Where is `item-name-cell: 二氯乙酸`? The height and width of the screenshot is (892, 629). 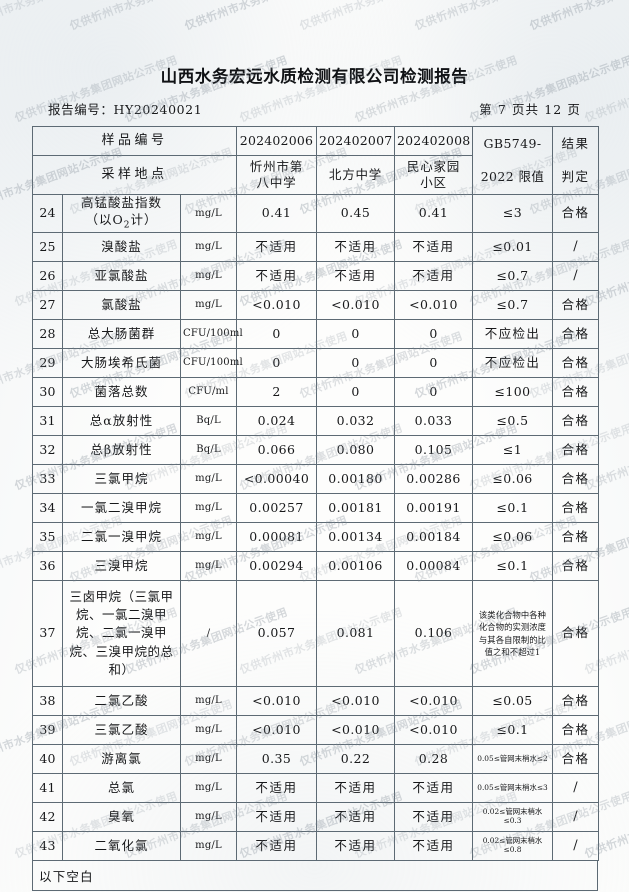 item-name-cell: 二氯乙酸 is located at coordinates (121, 701).